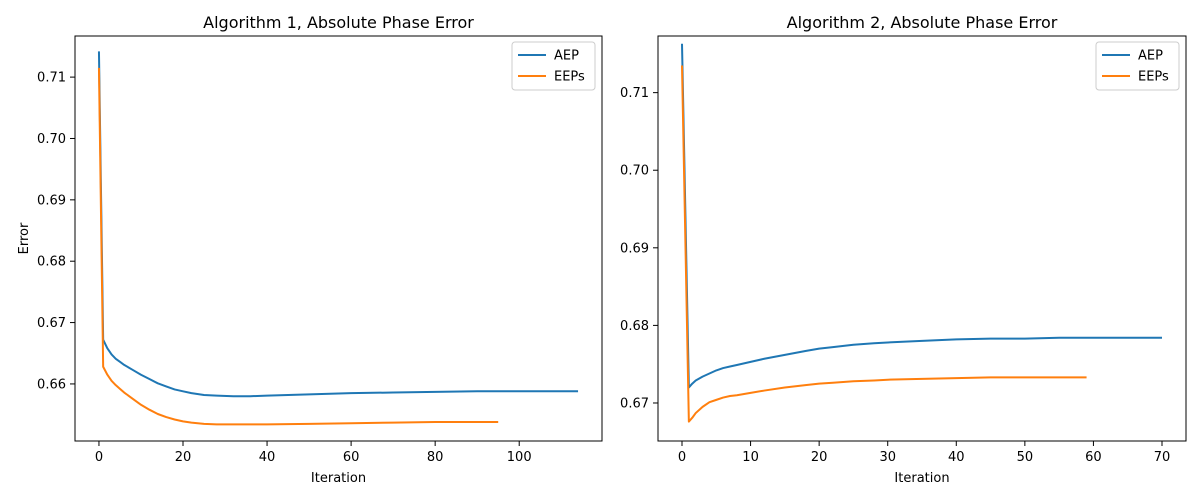 Image resolution: width=1200 pixels, height=500 pixels. What do you see at coordinates (338, 22) in the screenshot?
I see `chart-title: Algorithm 1, Absolute Phase Error` at bounding box center [338, 22].